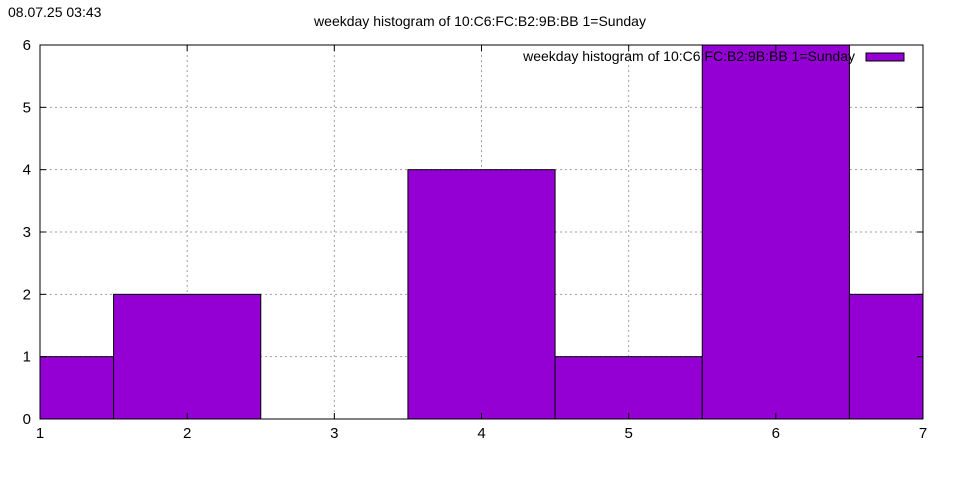 Image resolution: width=960 pixels, height=480 pixels. I want to click on x-tick-label: 2, so click(187, 433).